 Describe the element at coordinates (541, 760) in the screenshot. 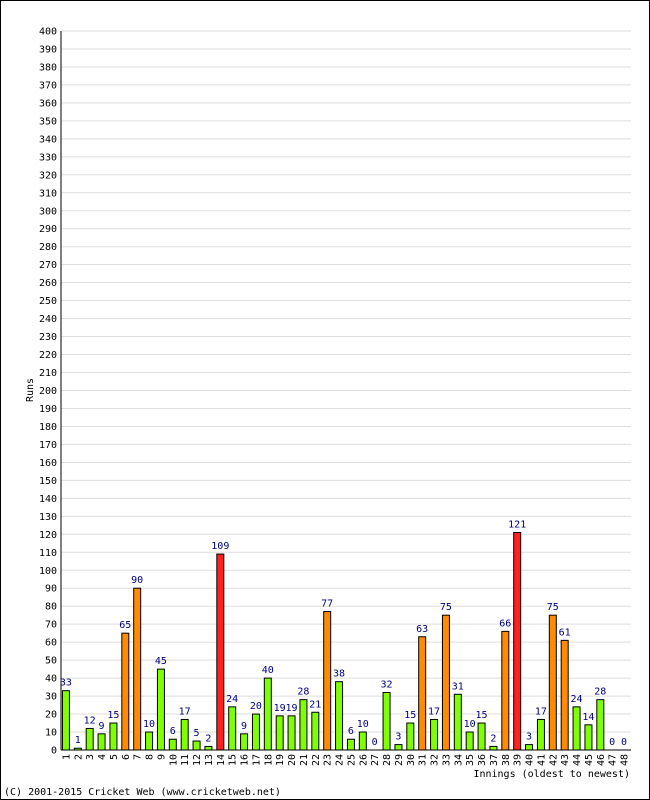

I see `x-tick-label: 41` at that location.